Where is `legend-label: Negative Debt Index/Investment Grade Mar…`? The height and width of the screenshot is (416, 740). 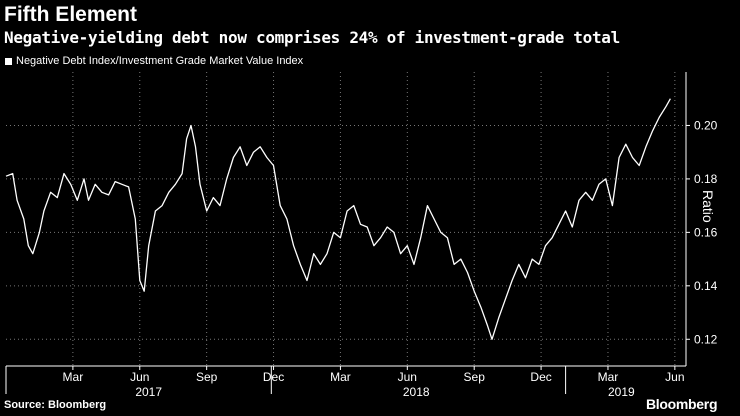
legend-label: Negative Debt Index/Investment Grade Mar… is located at coordinates (160, 61).